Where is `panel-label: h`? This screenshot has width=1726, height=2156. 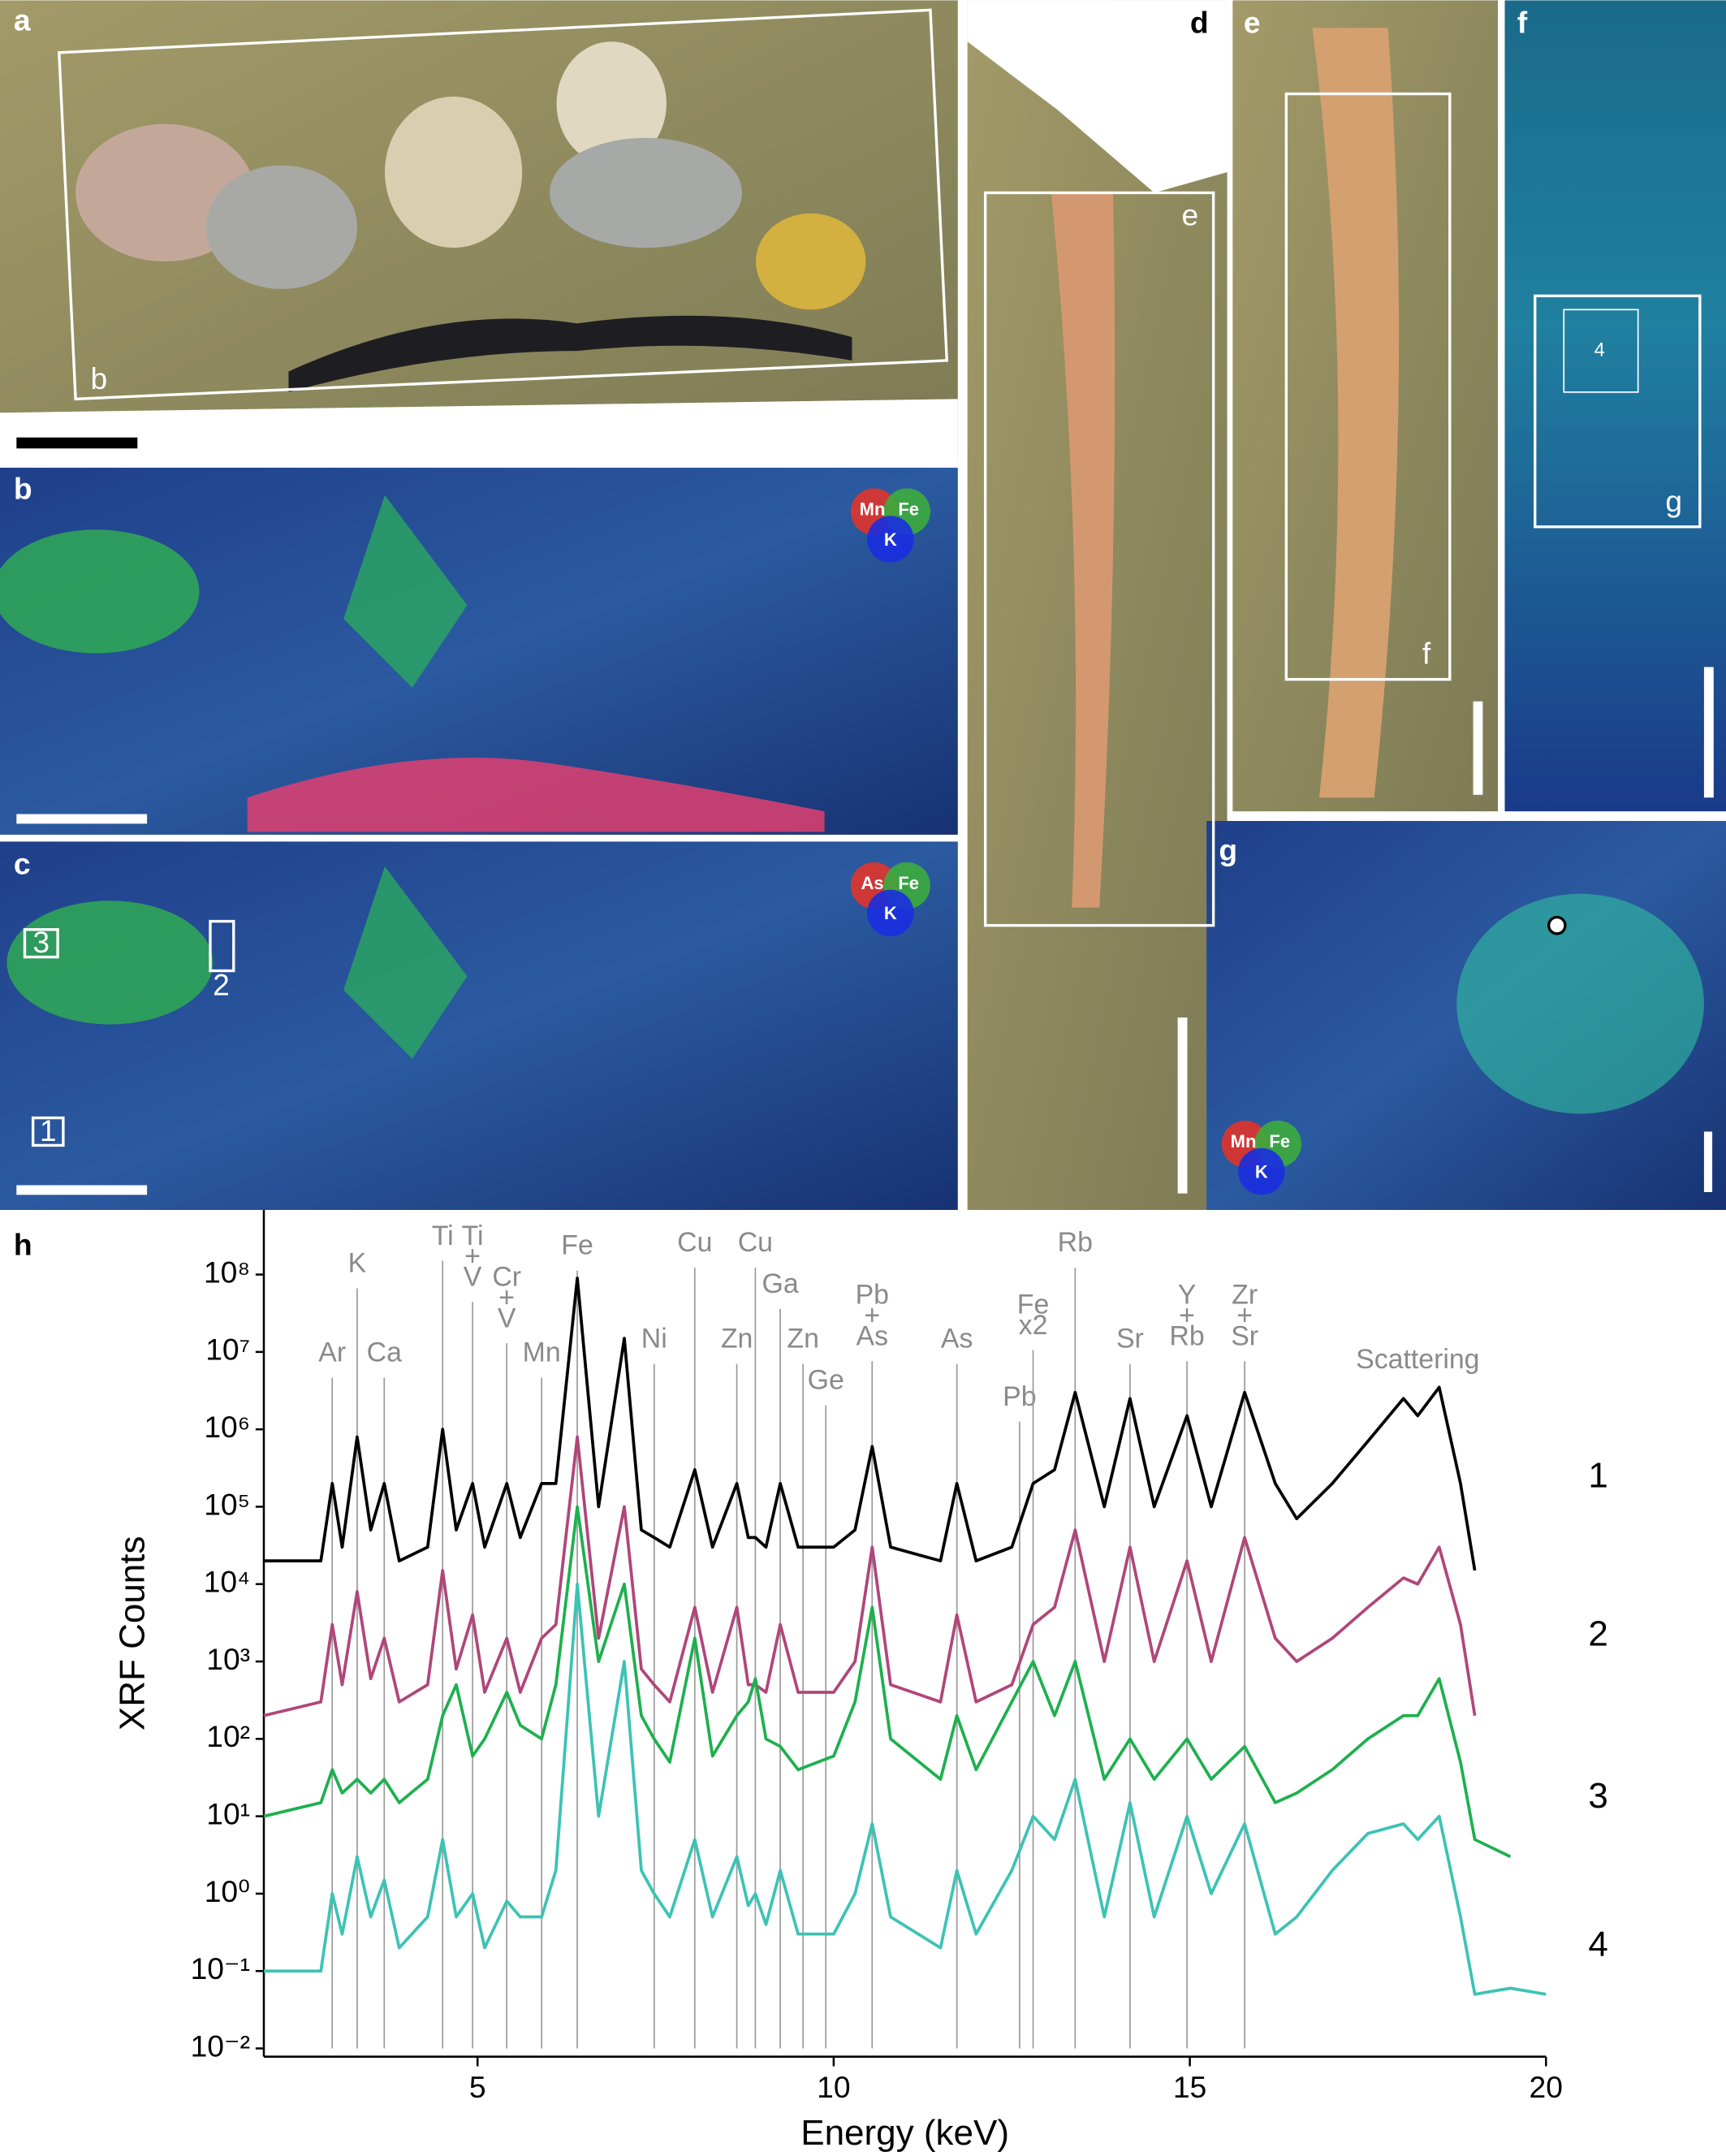 panel-label: h is located at coordinates (23, 1245).